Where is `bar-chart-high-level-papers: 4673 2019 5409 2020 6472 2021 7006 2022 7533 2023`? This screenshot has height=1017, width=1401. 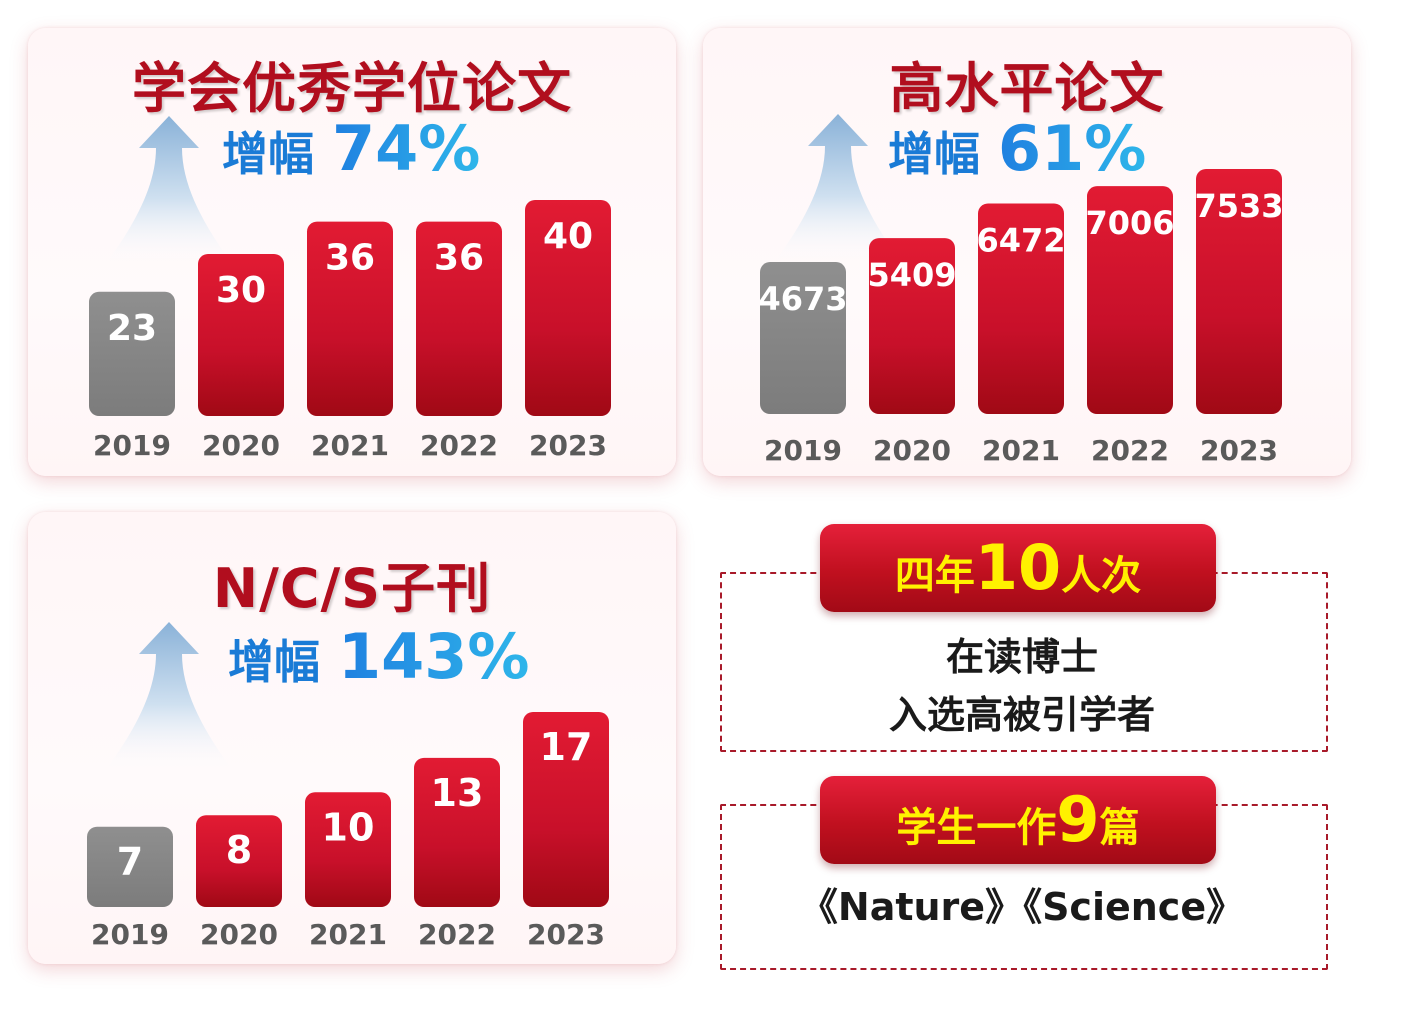
bar-chart-high-level-papers: 4673 2019 5409 2020 6472 2021 7006 2022 7533 2023 is located at coordinates (1021, 318).